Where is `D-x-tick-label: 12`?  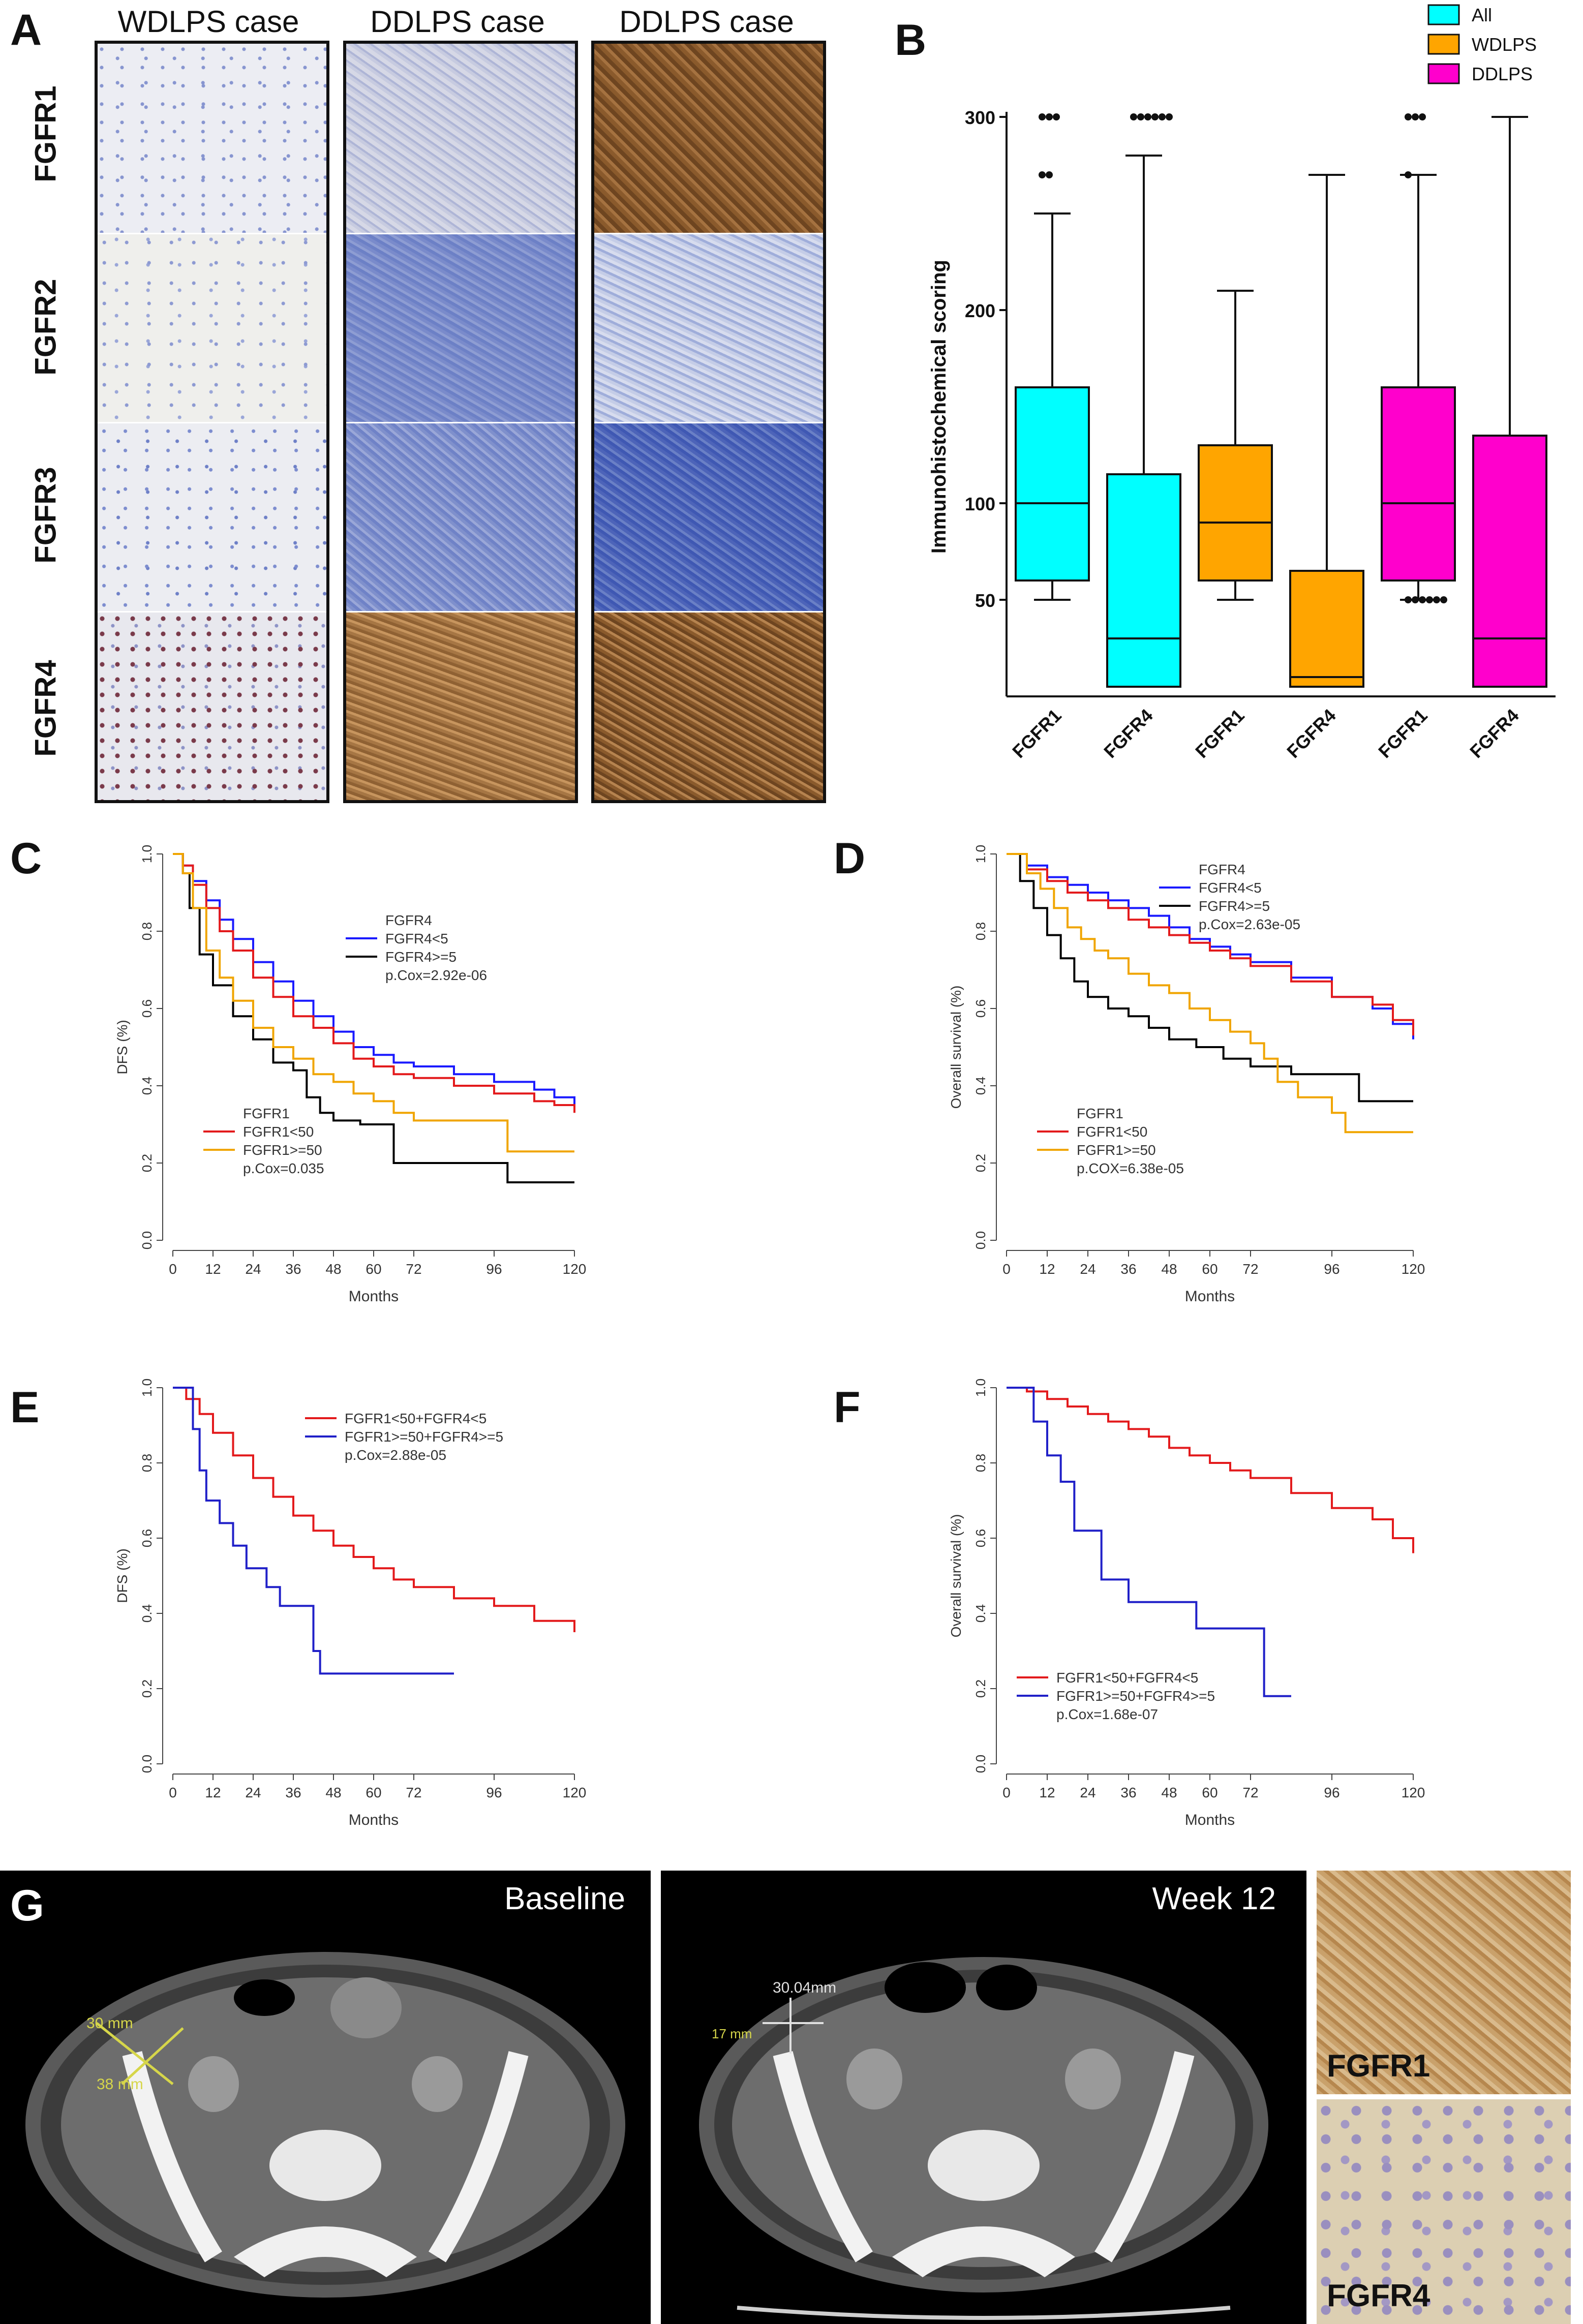
D-x-tick-label: 12 is located at coordinates (1047, 1269).